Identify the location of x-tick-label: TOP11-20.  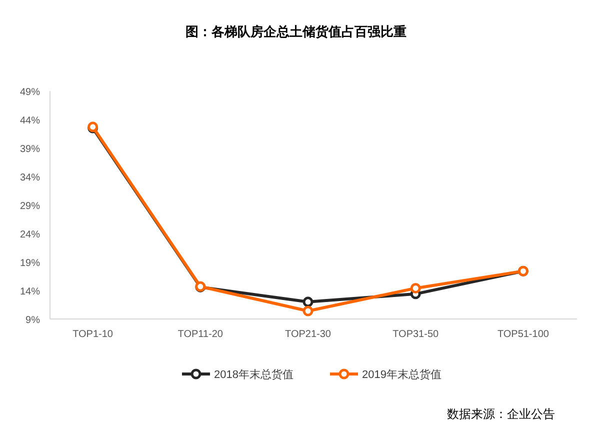
(201, 334).